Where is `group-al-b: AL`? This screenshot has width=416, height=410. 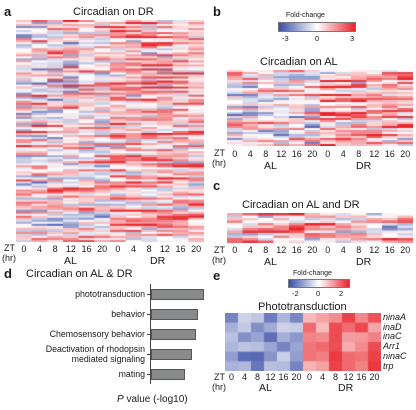 group-al-b: AL is located at coordinates (270, 166).